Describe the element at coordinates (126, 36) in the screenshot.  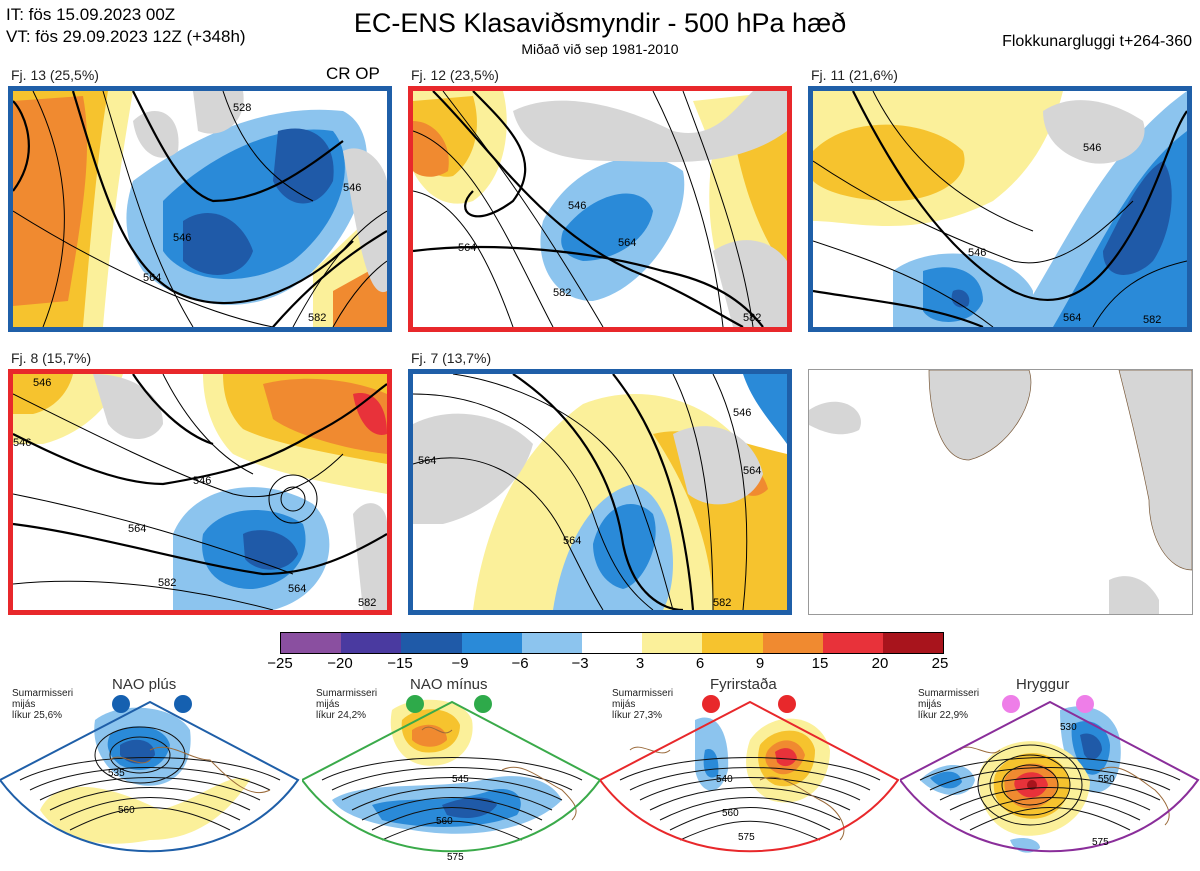
I see `valid-time: VT: fös 29.09.2023 12Z (+348h)` at that location.